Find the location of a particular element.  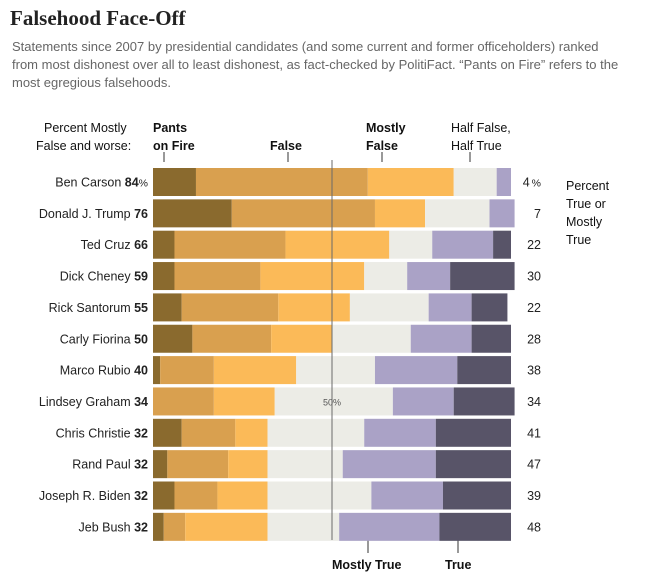

mostly-false-worse-value: 34 is located at coordinates (141, 402).